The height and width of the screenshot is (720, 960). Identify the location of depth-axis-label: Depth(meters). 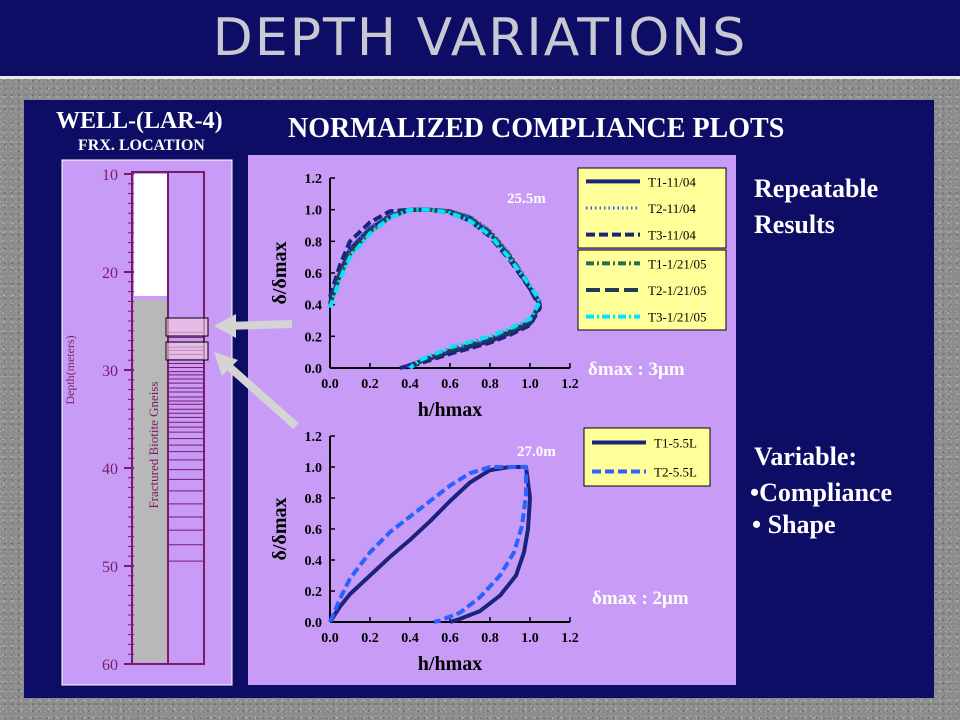
(70, 369).